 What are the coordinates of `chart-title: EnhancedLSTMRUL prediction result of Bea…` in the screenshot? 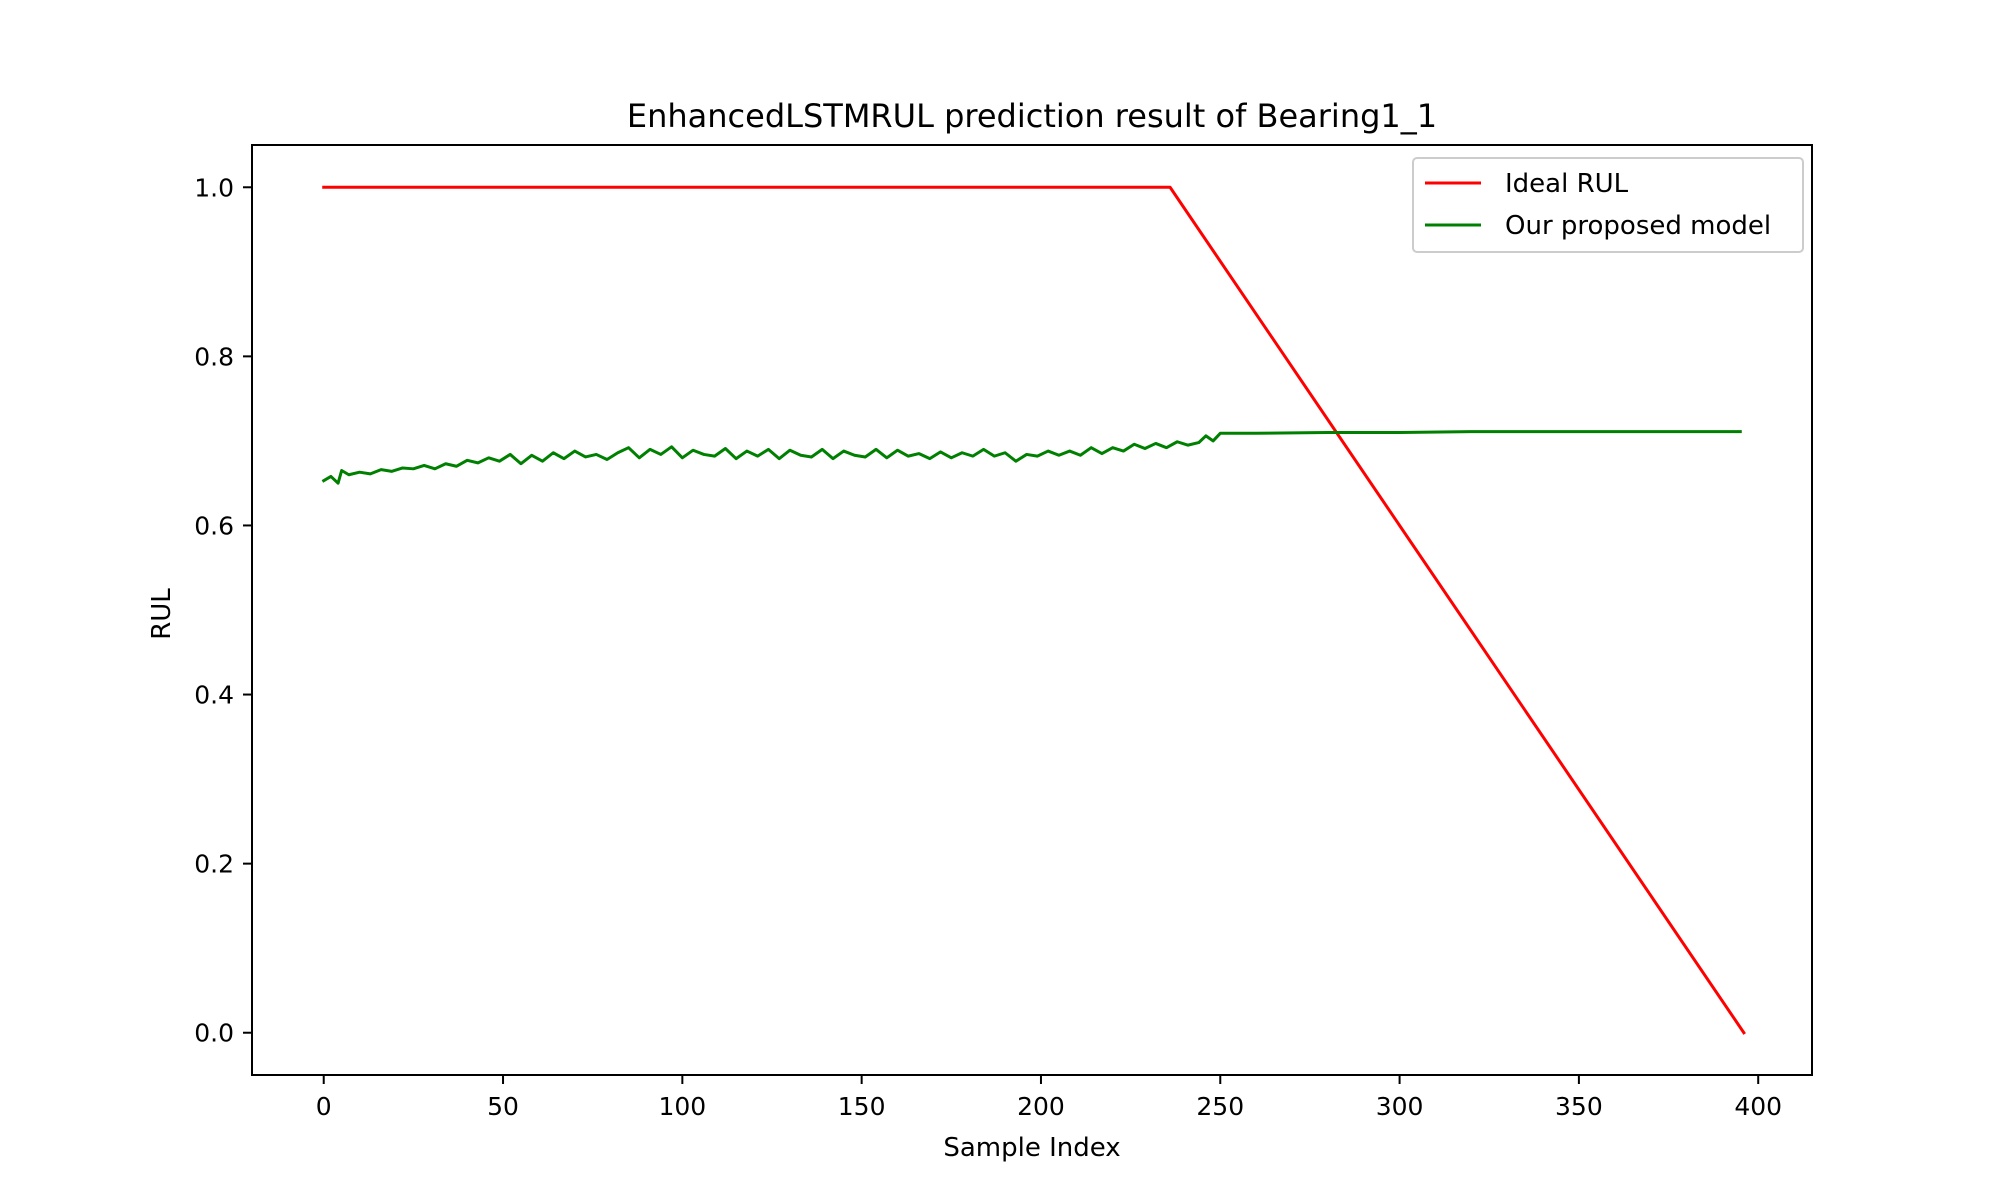 It's located at (1032, 116).